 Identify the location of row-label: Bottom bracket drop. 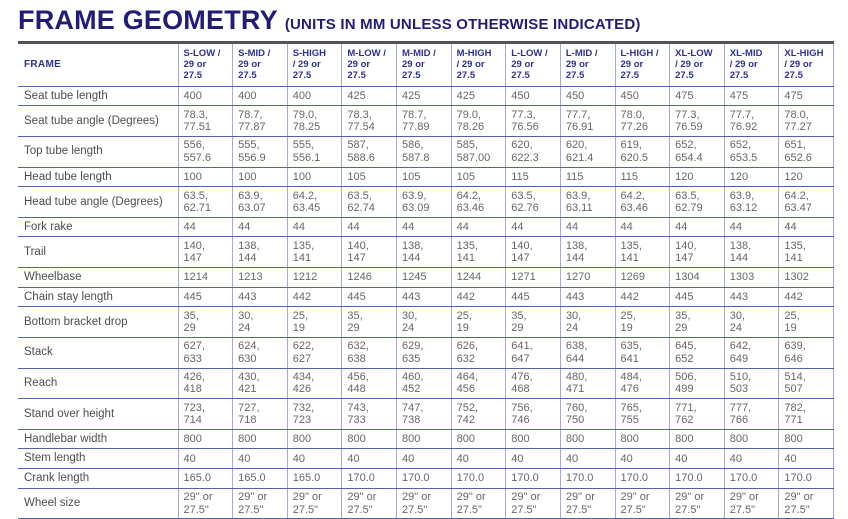
(98, 322).